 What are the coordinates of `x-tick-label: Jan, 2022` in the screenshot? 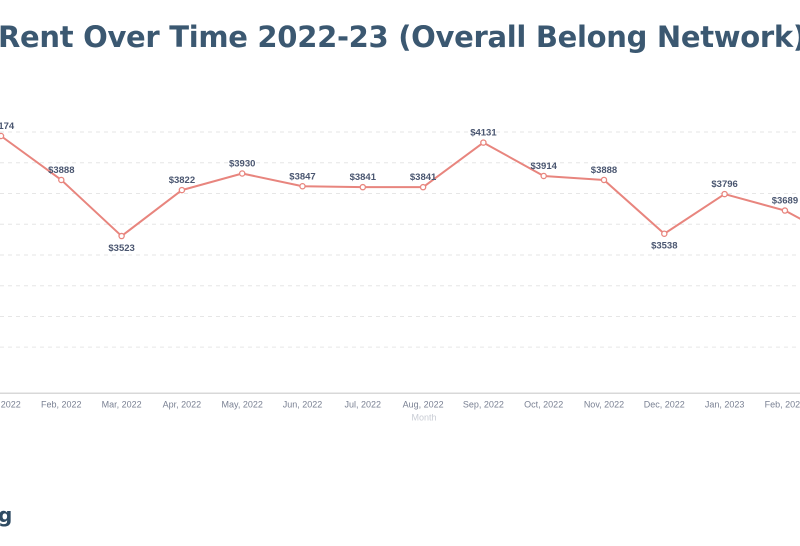 It's located at (10, 404).